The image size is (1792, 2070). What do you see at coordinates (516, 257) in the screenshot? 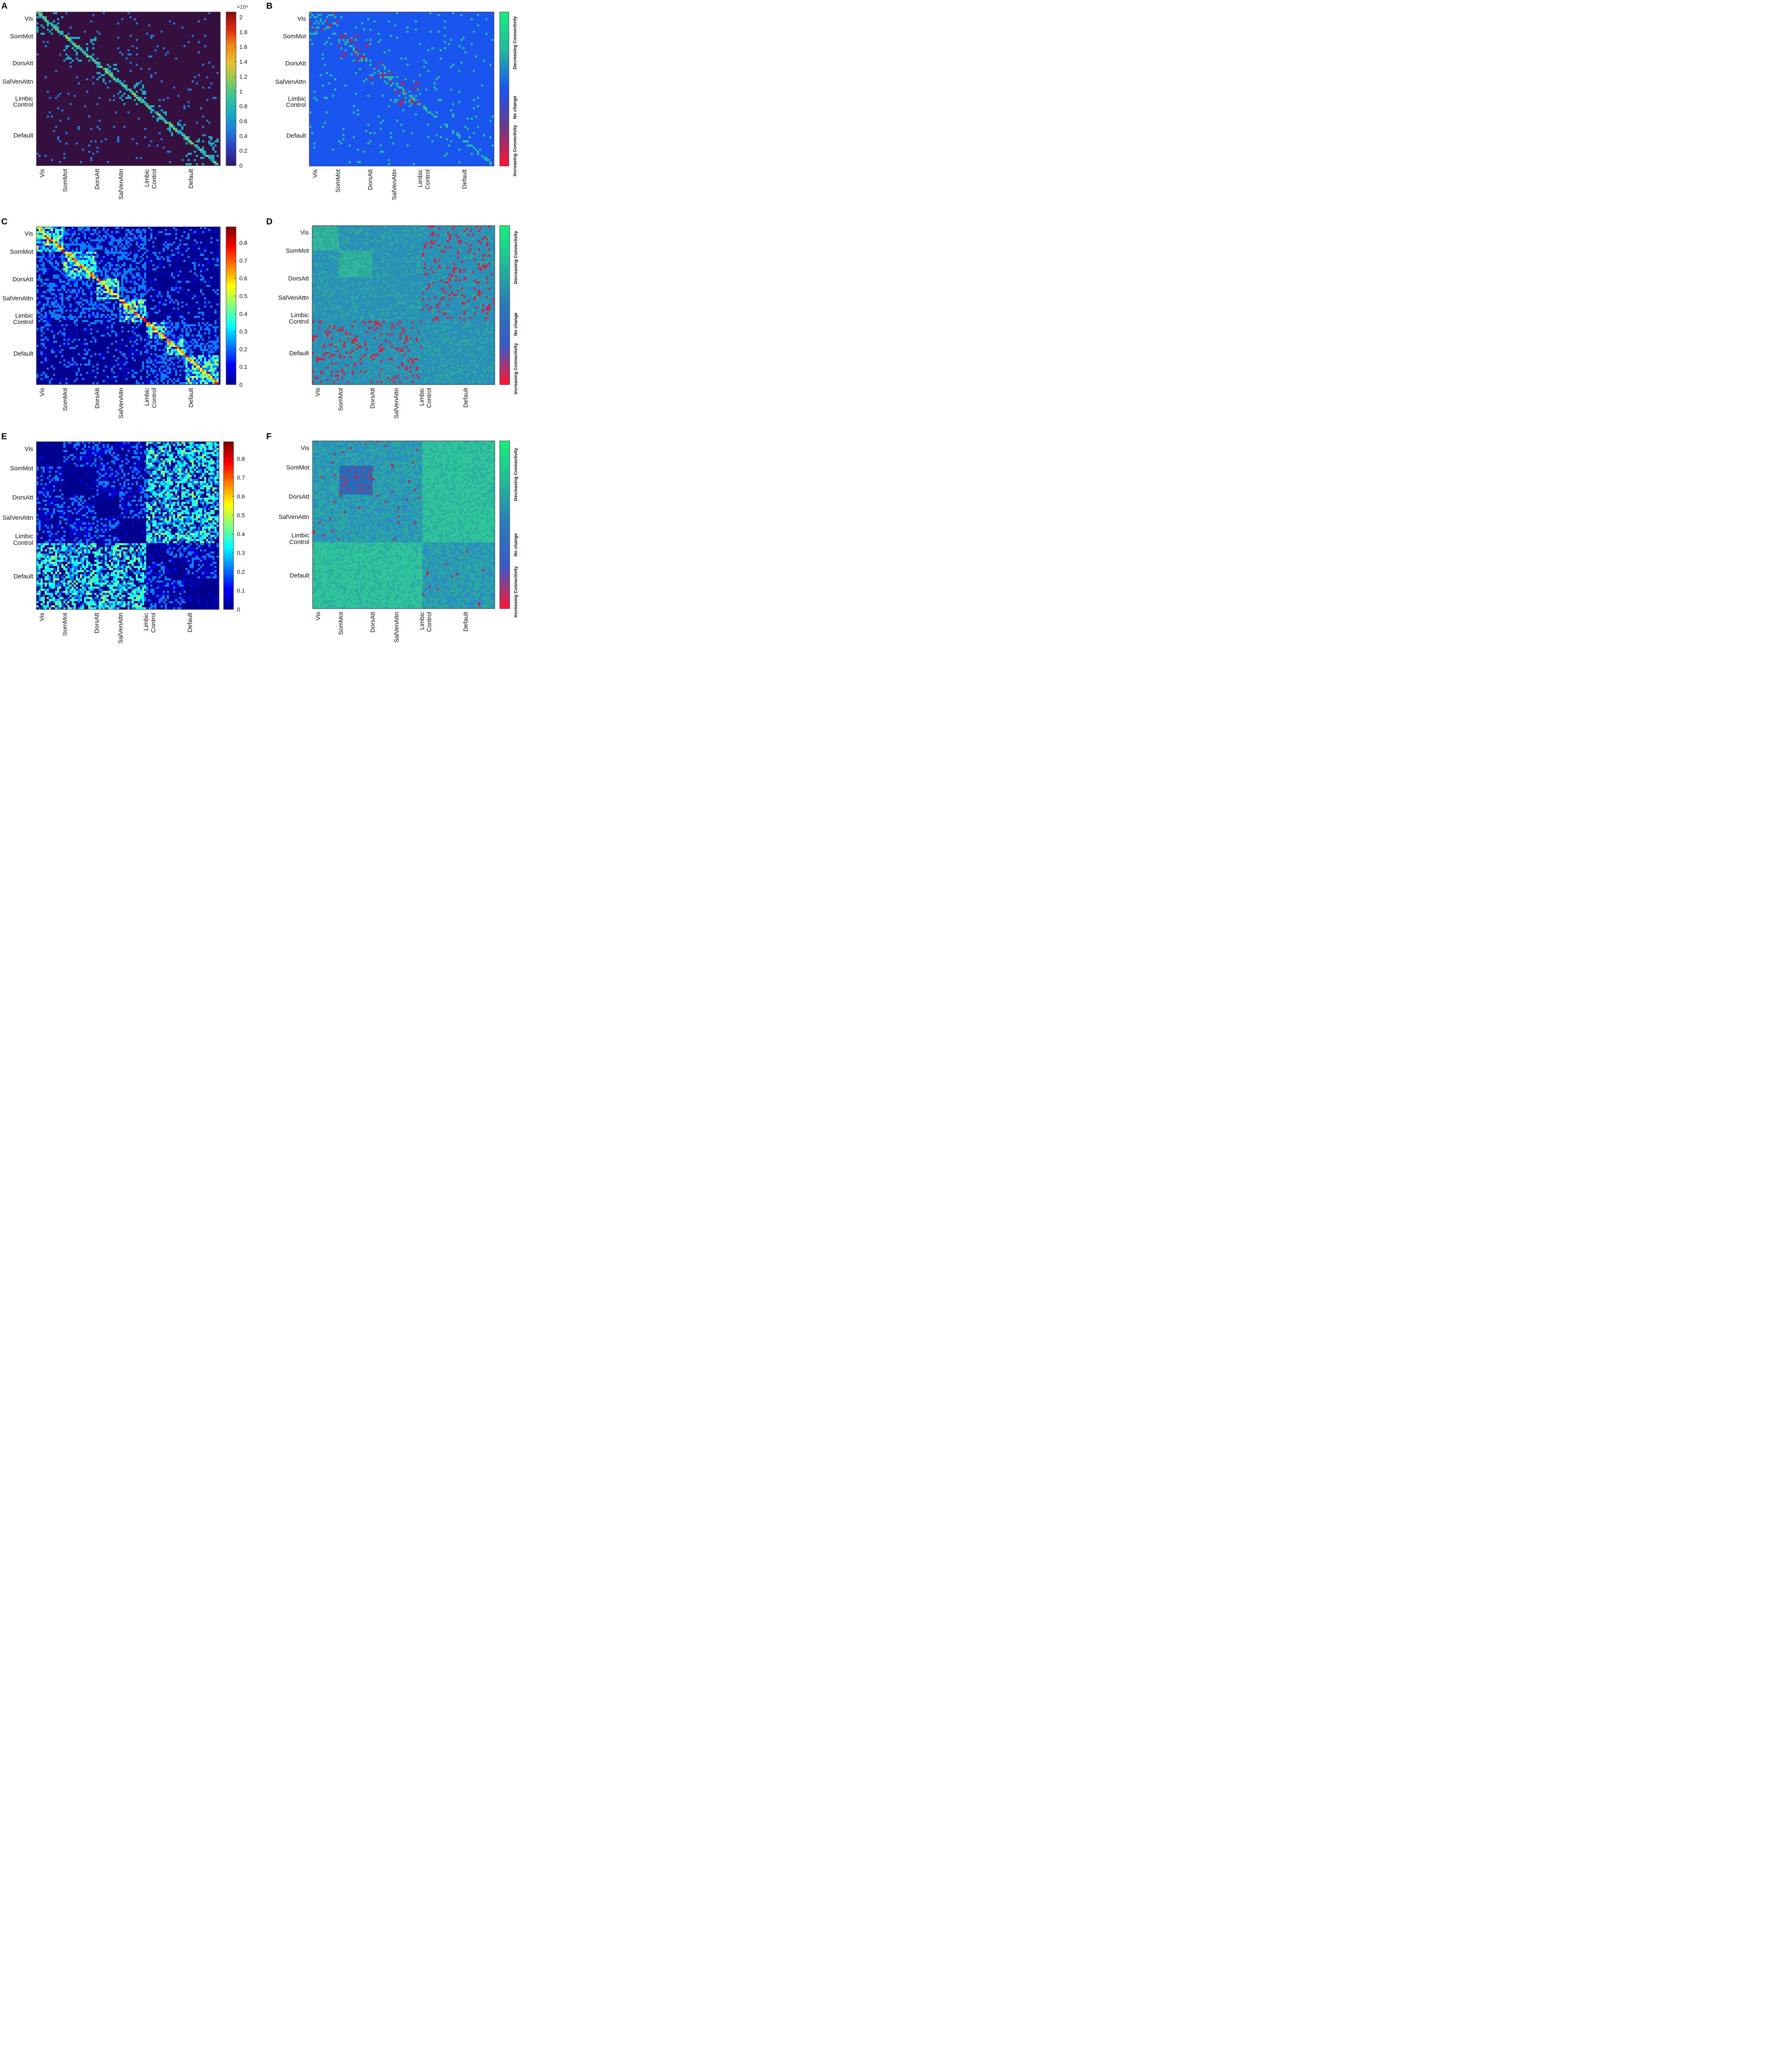
I see `legend-decreasing: Decreasing Connectivity` at bounding box center [516, 257].